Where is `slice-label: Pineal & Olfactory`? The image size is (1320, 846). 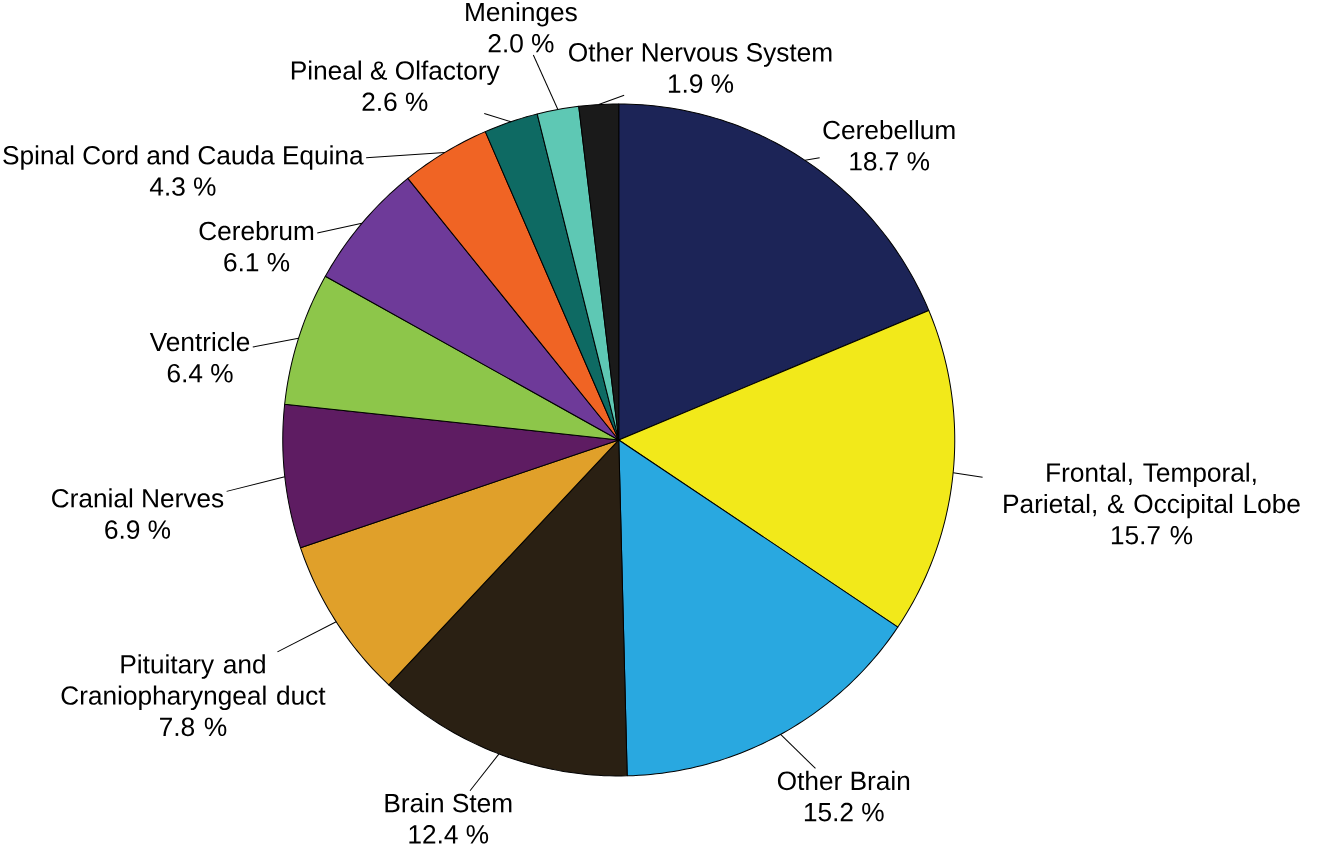
slice-label: Pineal & Olfactory is located at coordinates (395, 73).